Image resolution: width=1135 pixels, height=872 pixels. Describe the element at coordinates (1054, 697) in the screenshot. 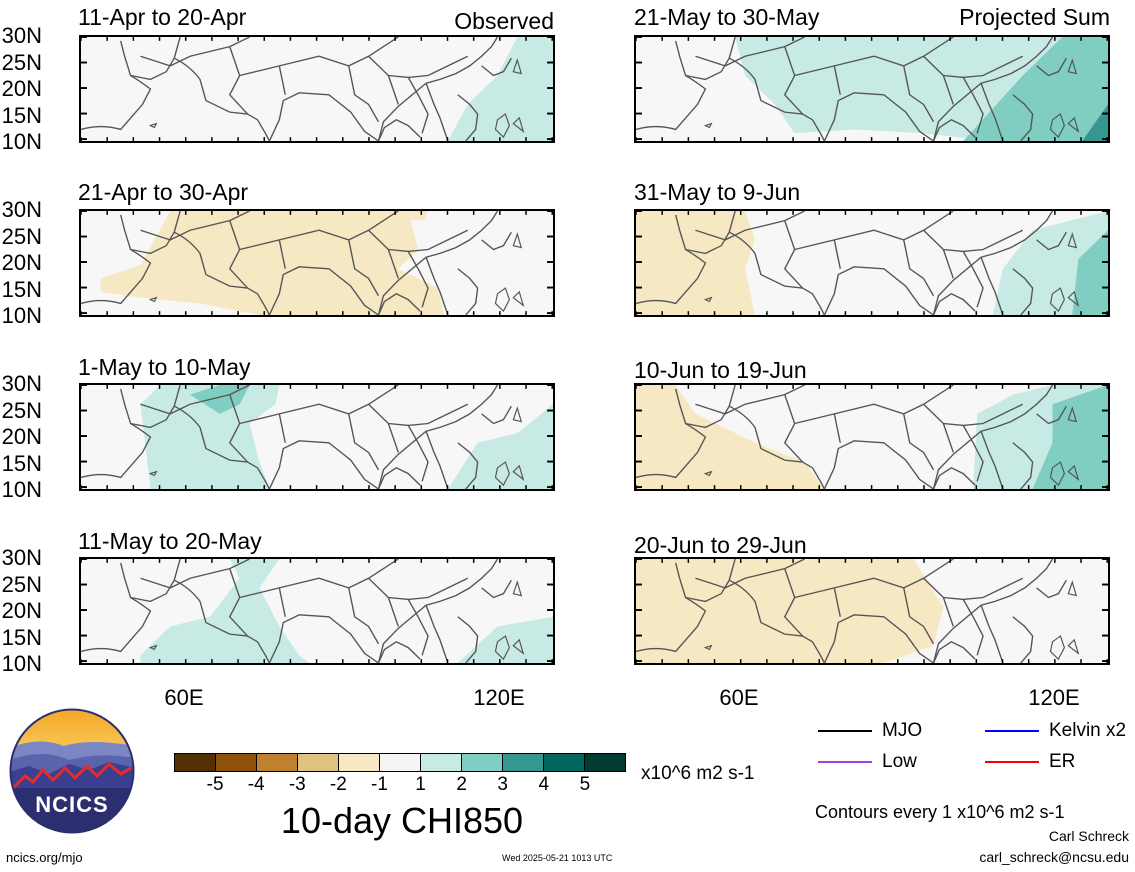

I see `lon-label: 120E` at that location.